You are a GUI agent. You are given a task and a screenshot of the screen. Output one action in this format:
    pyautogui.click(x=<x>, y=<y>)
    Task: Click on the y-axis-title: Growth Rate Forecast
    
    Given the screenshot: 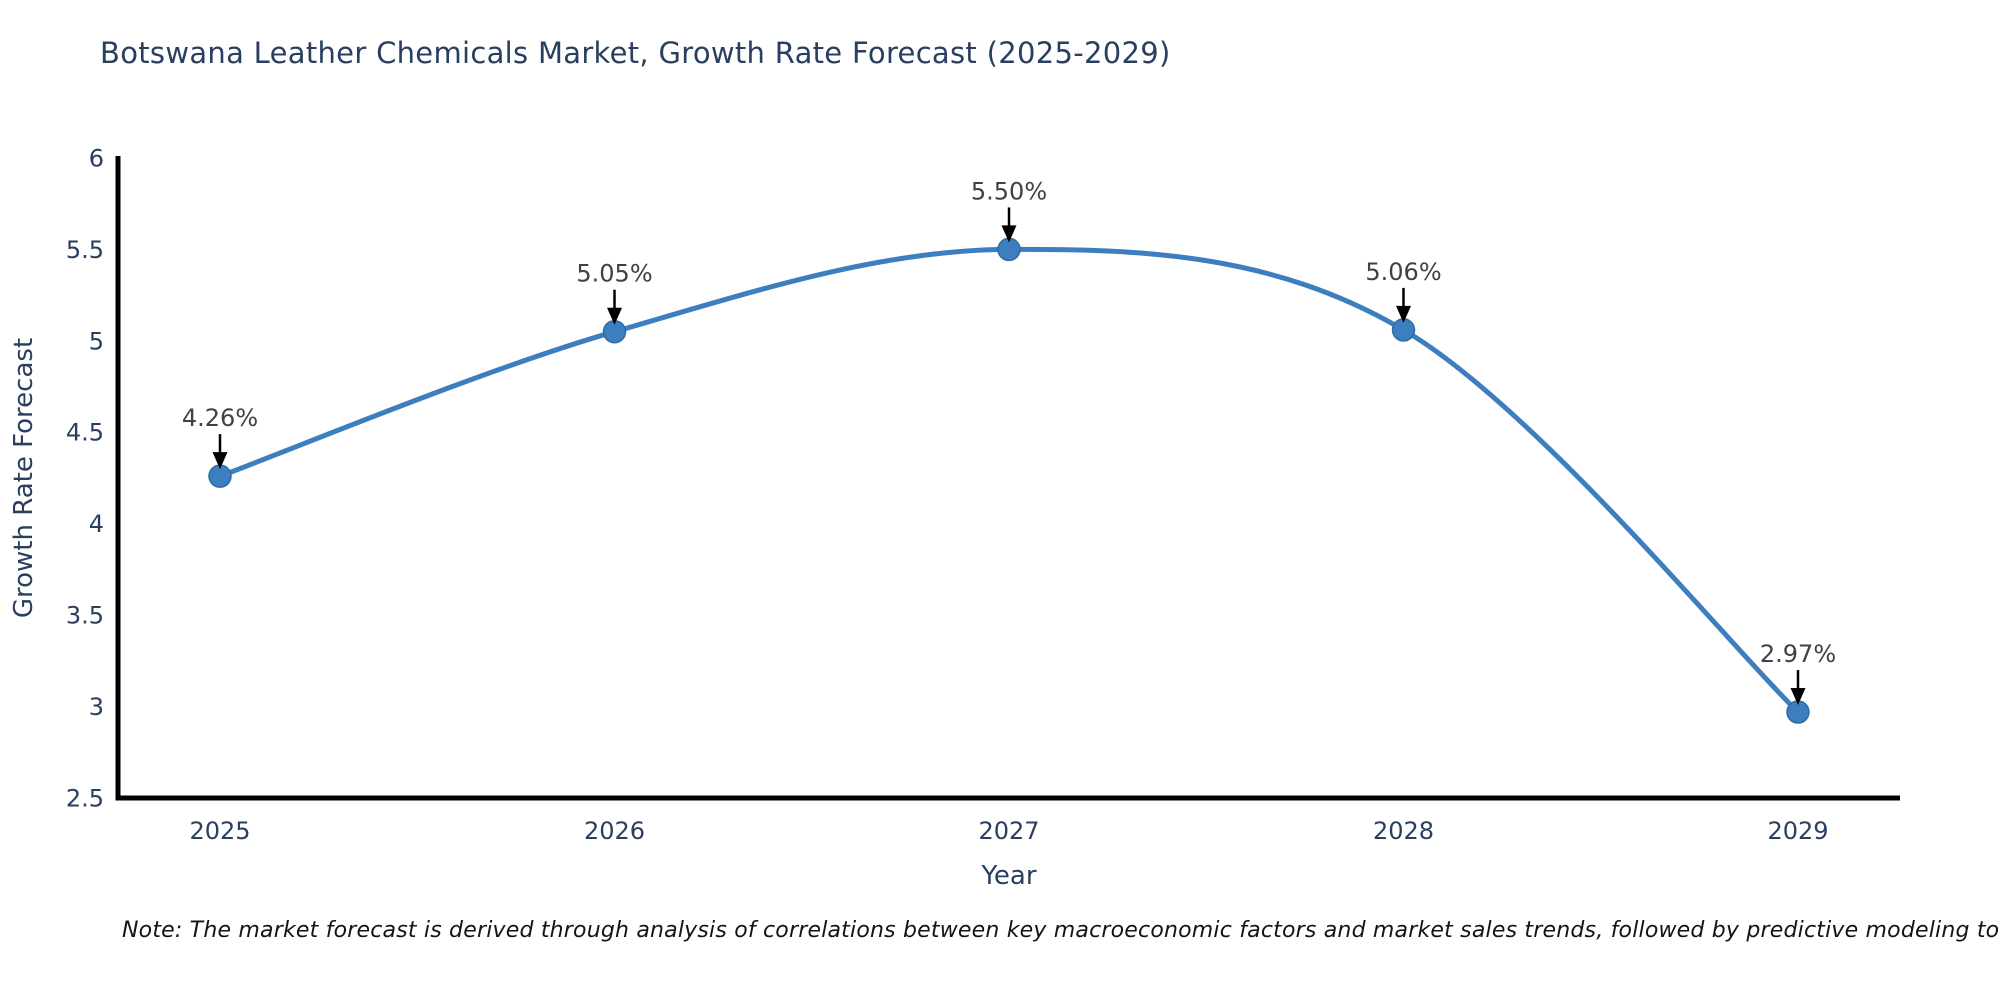 What is the action you would take?
    pyautogui.click(x=24, y=478)
    